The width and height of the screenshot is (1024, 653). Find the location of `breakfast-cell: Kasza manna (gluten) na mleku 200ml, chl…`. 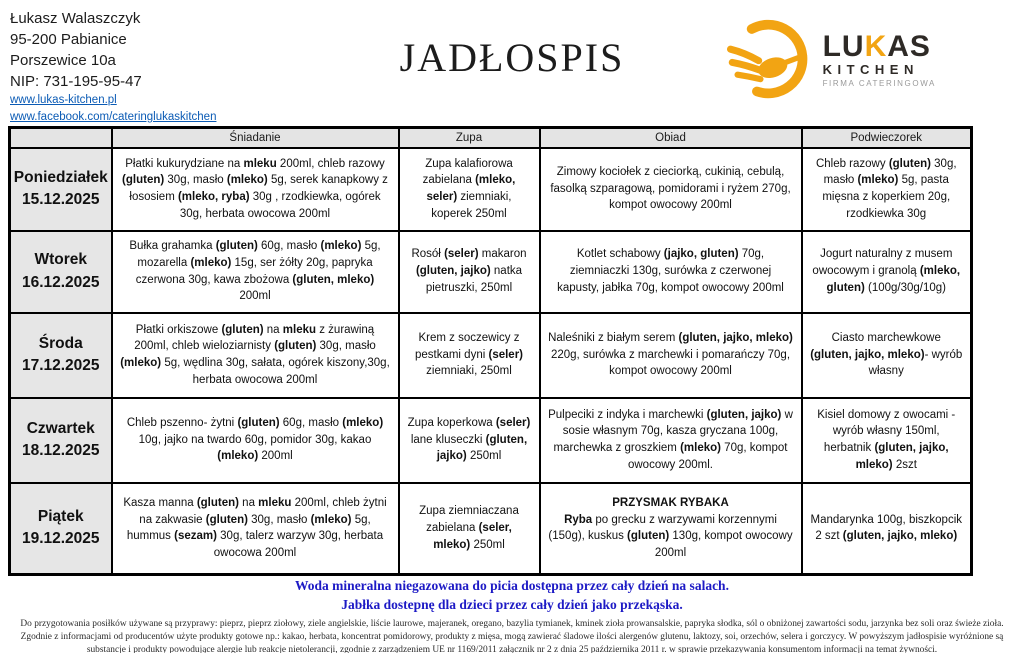

breakfast-cell: Kasza manna (gluten) na mleku 200ml, chl… is located at coordinates (255, 528).